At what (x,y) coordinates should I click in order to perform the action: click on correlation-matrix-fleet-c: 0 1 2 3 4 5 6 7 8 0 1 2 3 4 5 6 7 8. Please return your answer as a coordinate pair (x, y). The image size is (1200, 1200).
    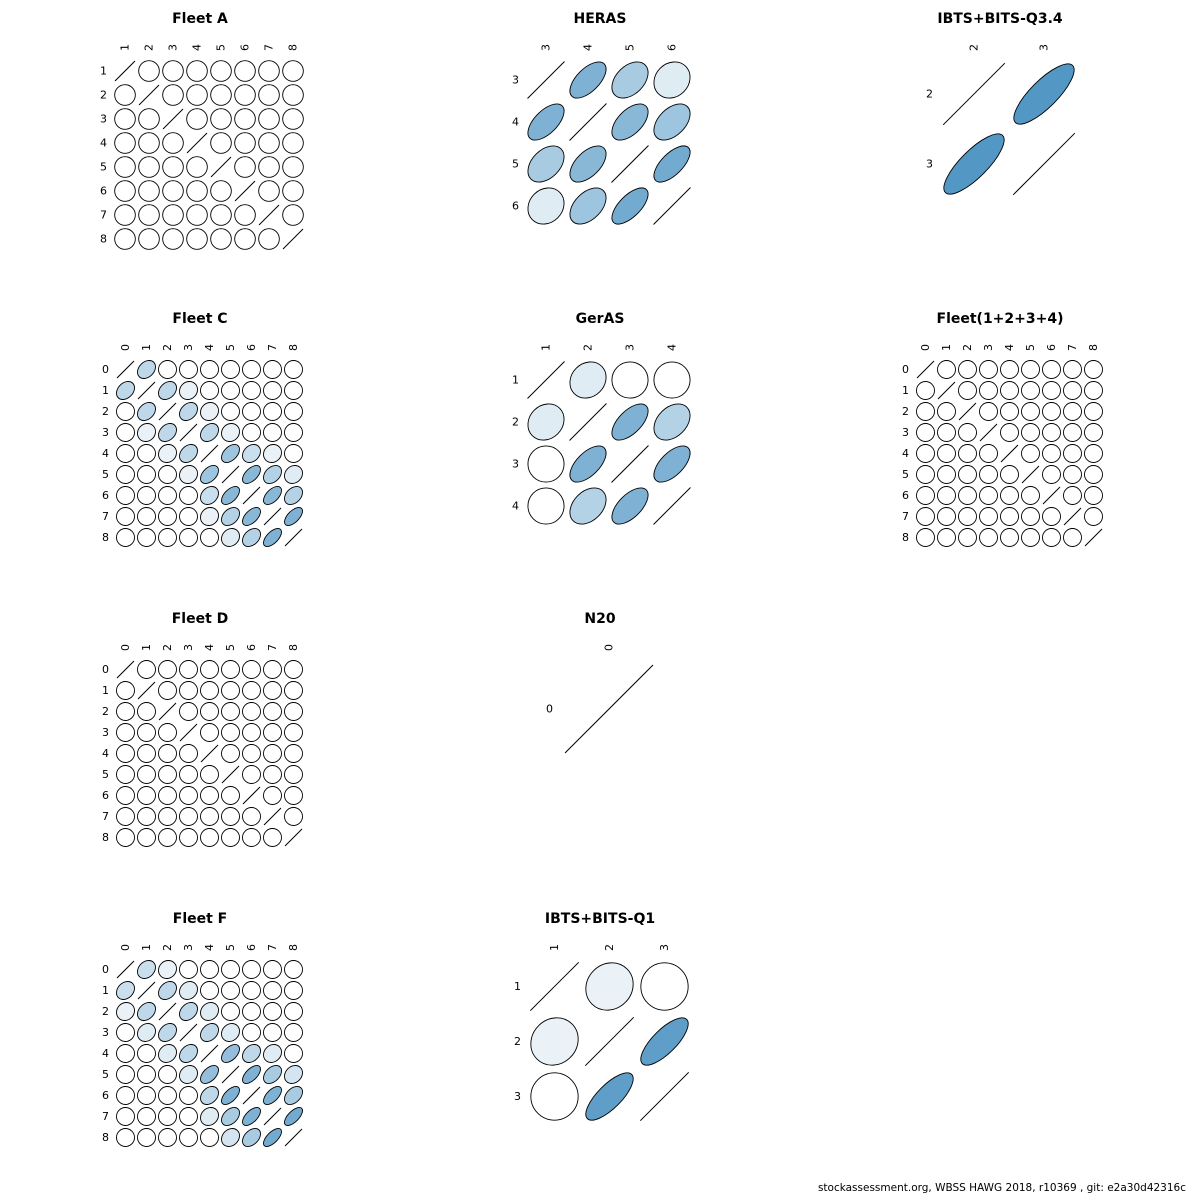
    Looking at the image, I should click on (202, 445).